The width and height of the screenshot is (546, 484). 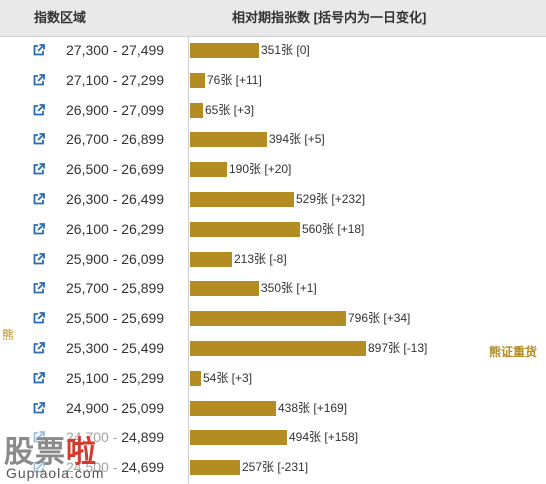 What do you see at coordinates (230, 109) in the screenshot?
I see `bar-data-label: 65张 [+3]` at bounding box center [230, 109].